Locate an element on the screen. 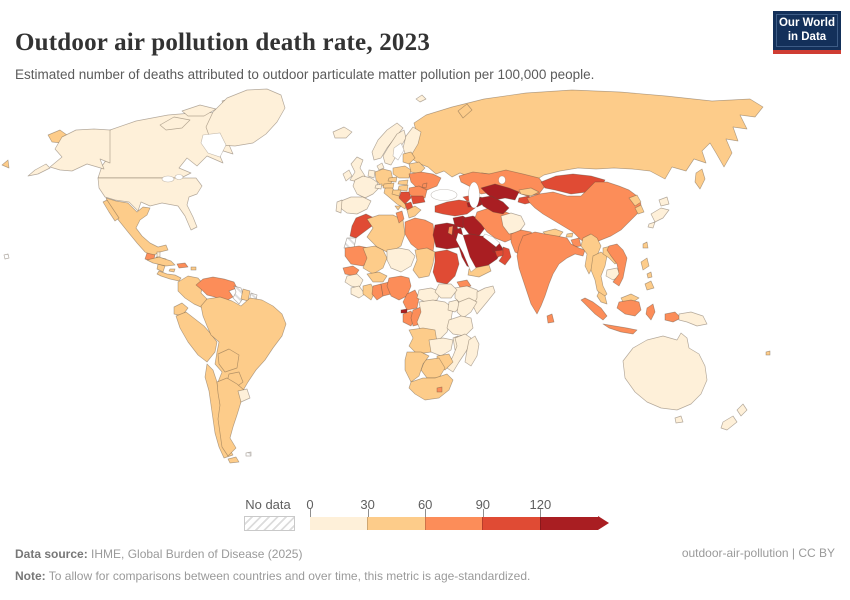 The width and height of the screenshot is (850, 600). country-madagascar is located at coordinates (472, 351).